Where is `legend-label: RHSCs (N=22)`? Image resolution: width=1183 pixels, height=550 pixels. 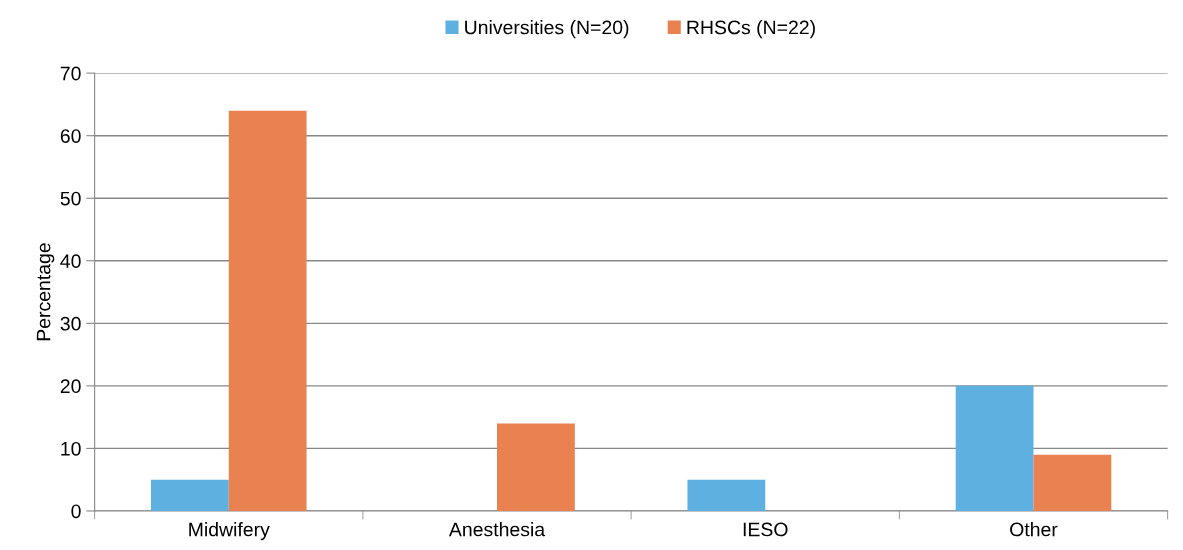
legend-label: RHSCs (N=22) is located at coordinates (751, 29).